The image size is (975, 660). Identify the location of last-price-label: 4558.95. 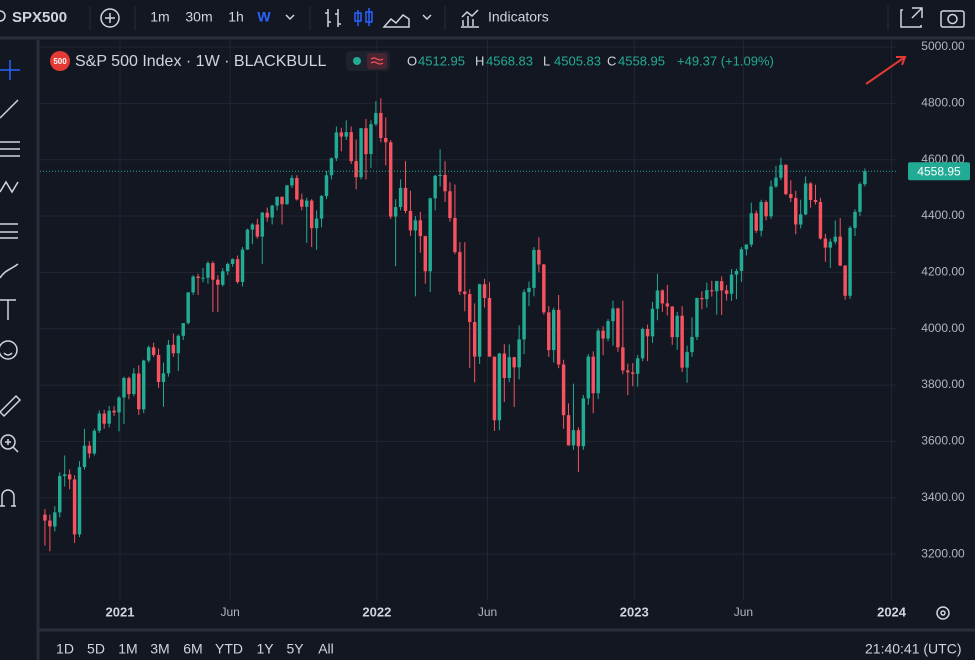
(939, 171).